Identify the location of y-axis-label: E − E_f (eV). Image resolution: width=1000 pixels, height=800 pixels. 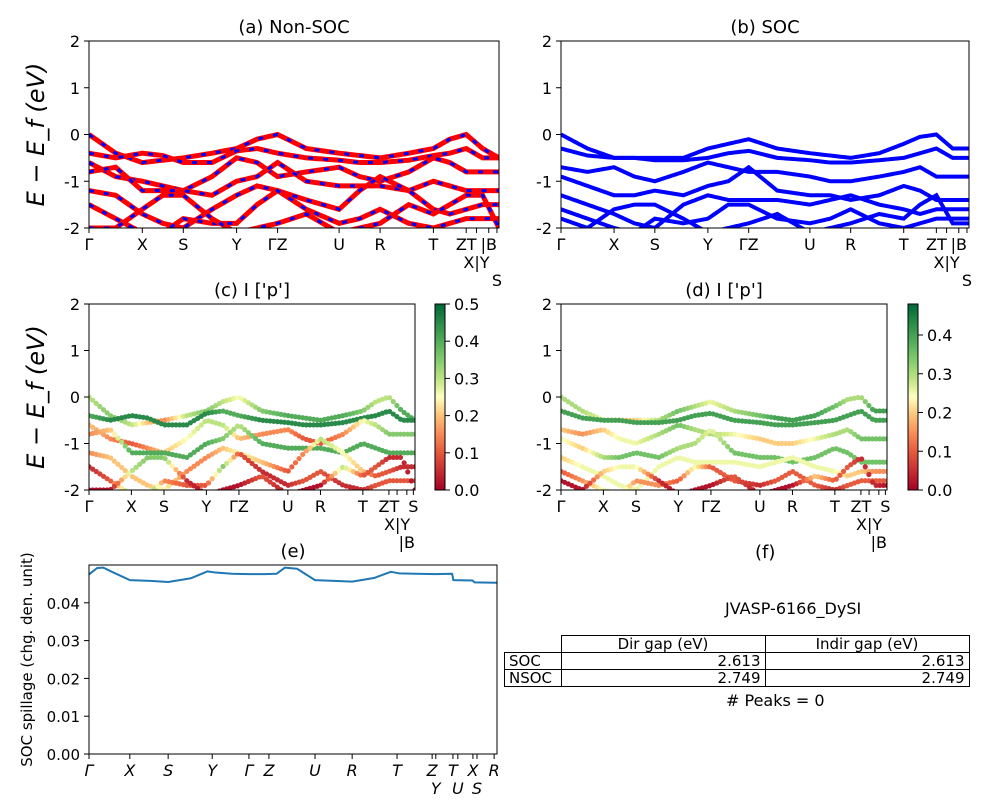
(36, 397).